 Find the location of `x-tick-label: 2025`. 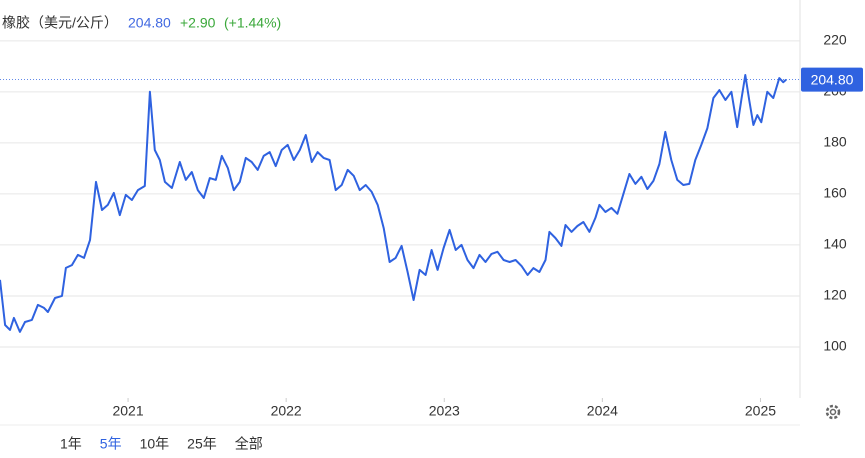

x-tick-label: 2025 is located at coordinates (760, 411).